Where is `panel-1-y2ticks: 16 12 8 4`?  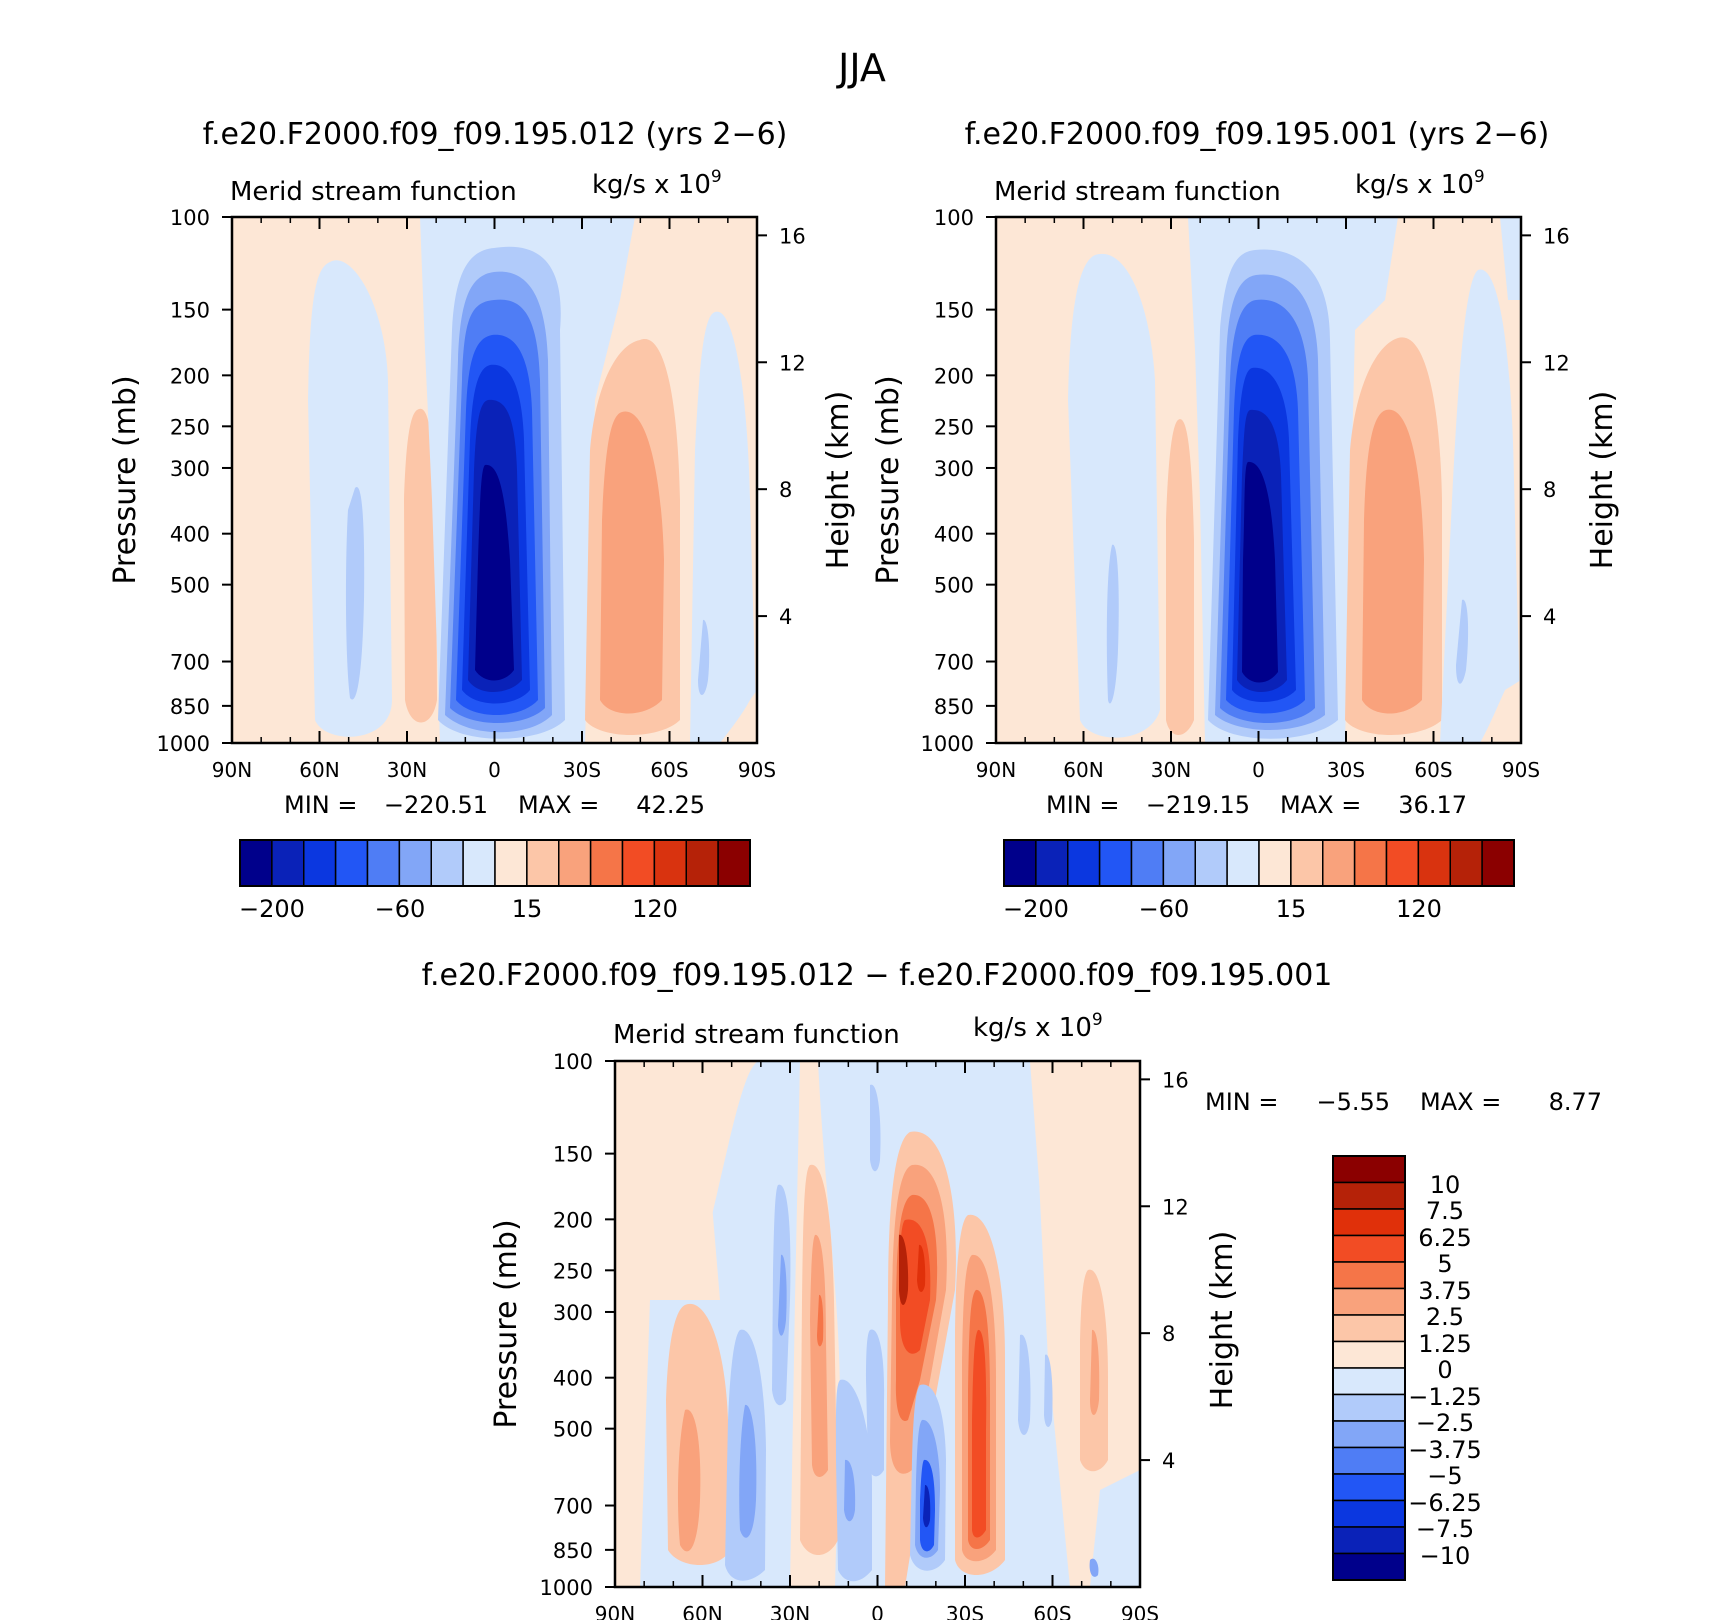
panel-1-y2ticks: 16 12 8 4 is located at coordinates (781, 426).